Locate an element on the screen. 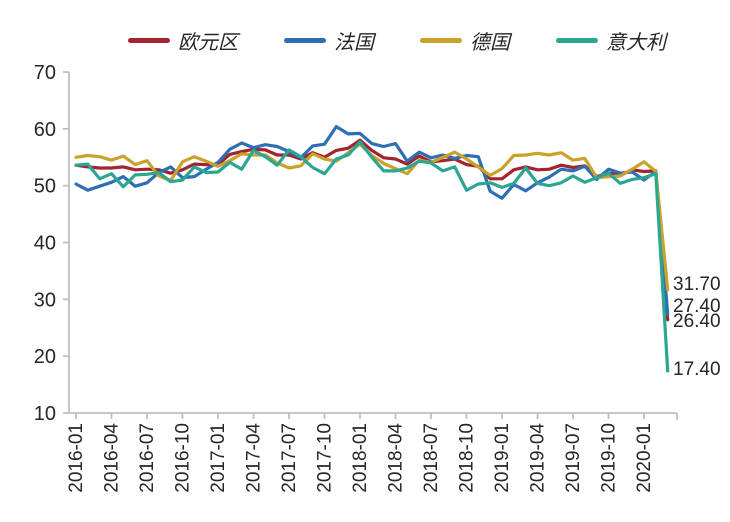  end-value-labels: 31.70 27.40 26.40 17.40 is located at coordinates (697, 327).